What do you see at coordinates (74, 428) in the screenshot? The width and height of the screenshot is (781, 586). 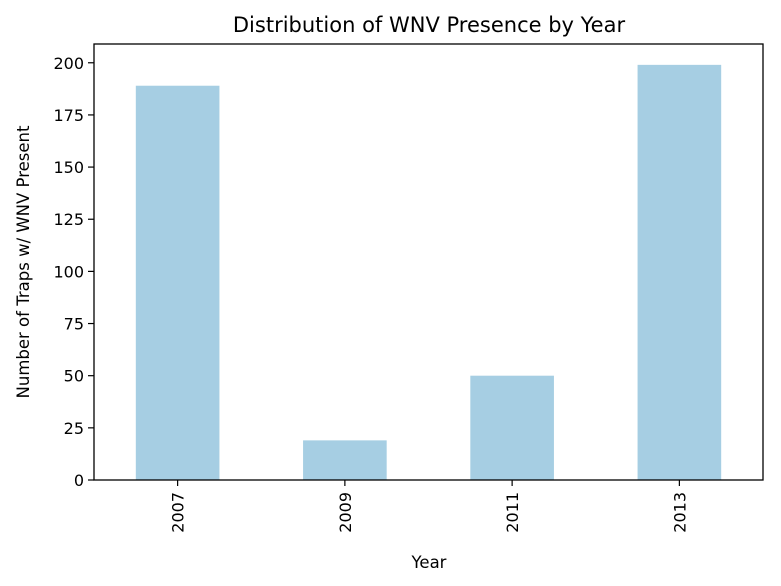 I see `y-tick-label-25: 25` at bounding box center [74, 428].